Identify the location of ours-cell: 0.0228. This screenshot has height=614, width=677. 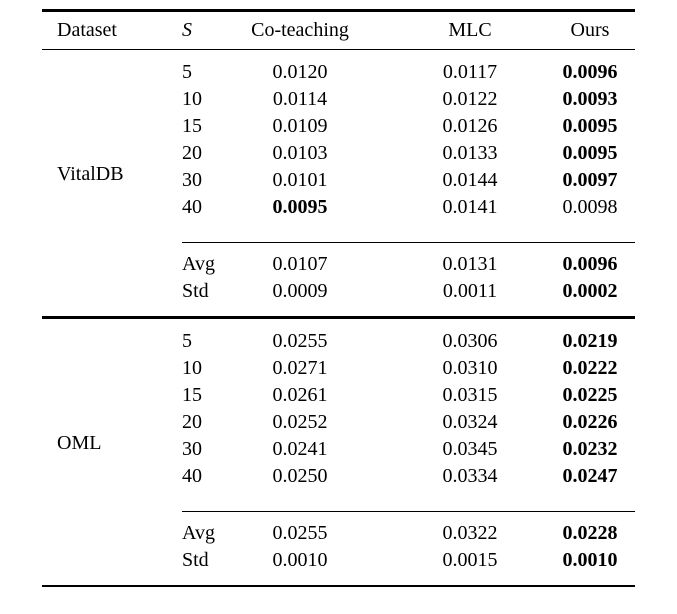
(590, 532).